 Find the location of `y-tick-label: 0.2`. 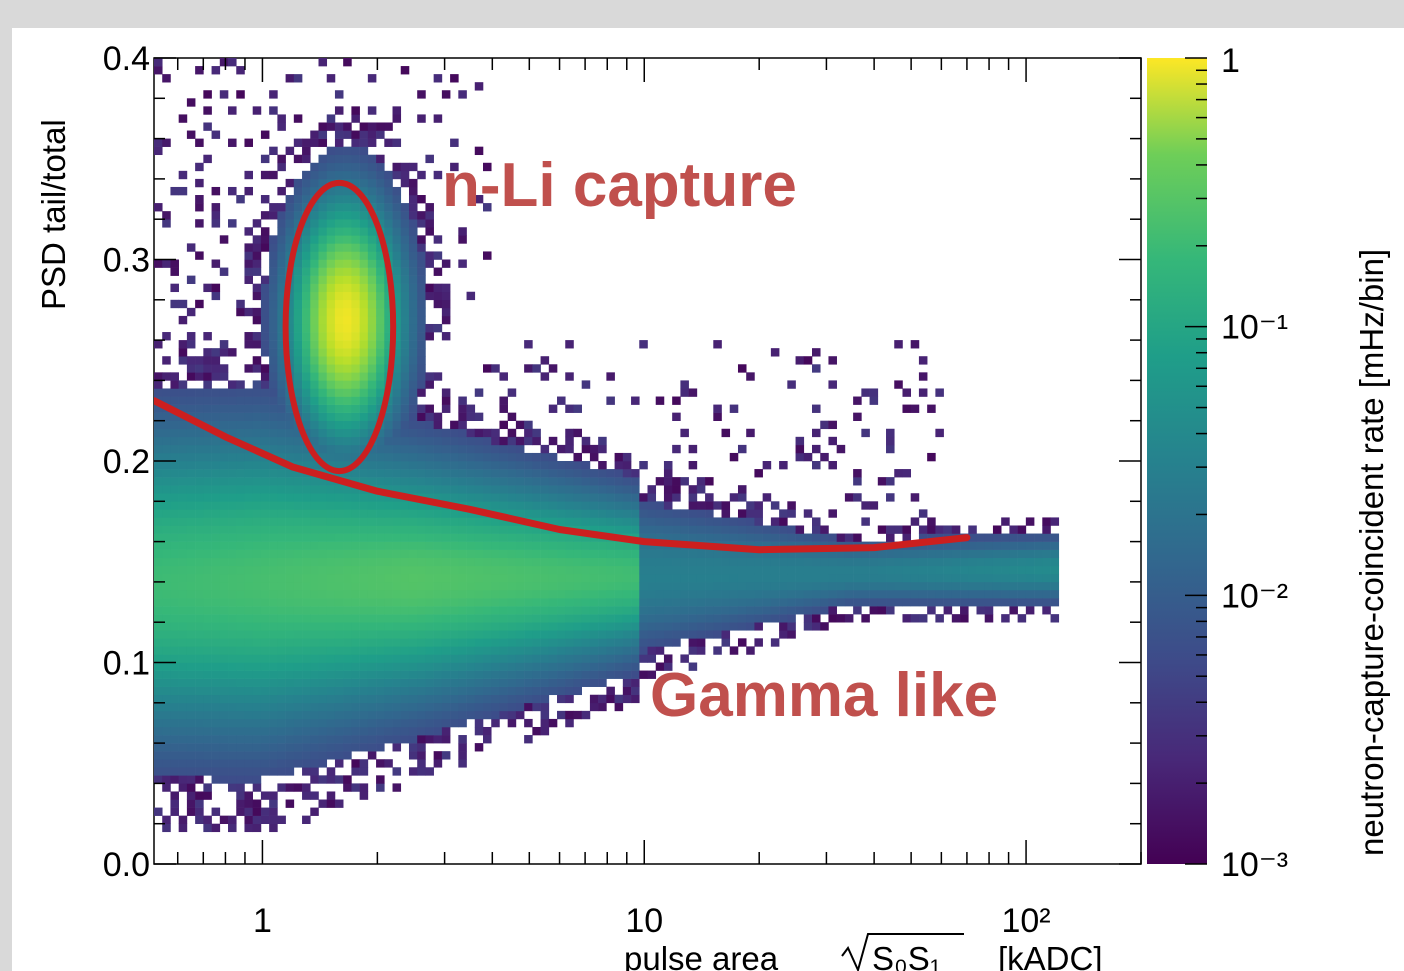

y-tick-label: 0.2 is located at coordinates (126, 462).